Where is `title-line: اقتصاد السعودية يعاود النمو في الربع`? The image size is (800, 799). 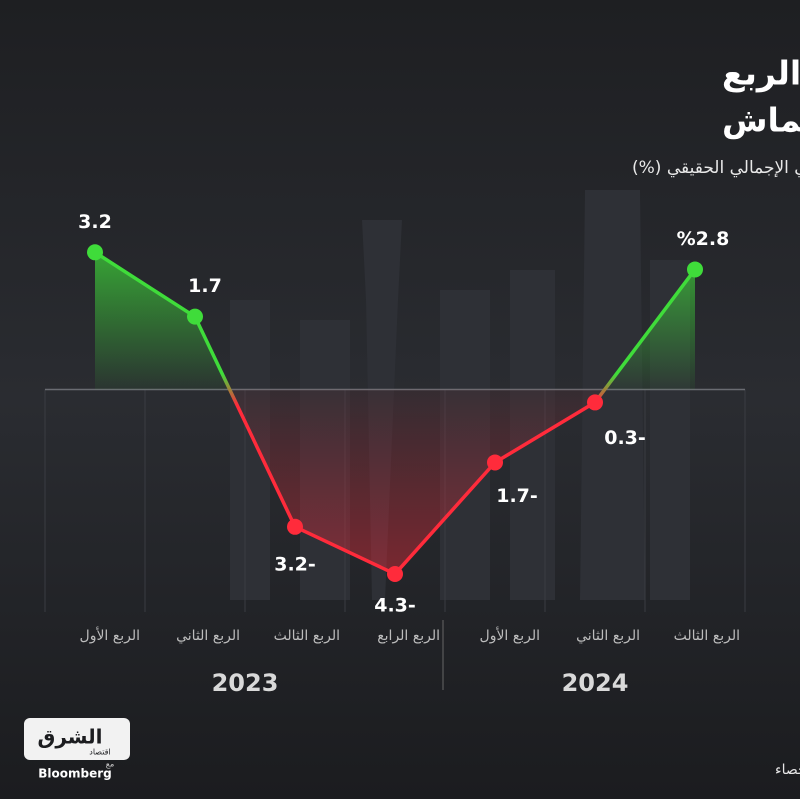 title-line: اقتصاد السعودية يعاود النمو في الربع is located at coordinates (761, 74).